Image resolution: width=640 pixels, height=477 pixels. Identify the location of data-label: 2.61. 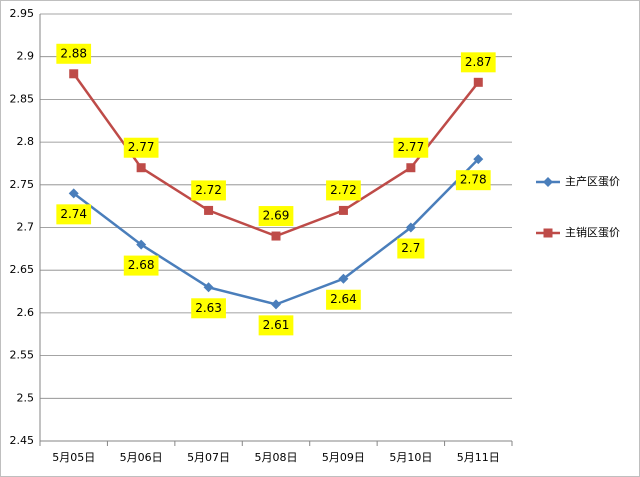
(276, 325).